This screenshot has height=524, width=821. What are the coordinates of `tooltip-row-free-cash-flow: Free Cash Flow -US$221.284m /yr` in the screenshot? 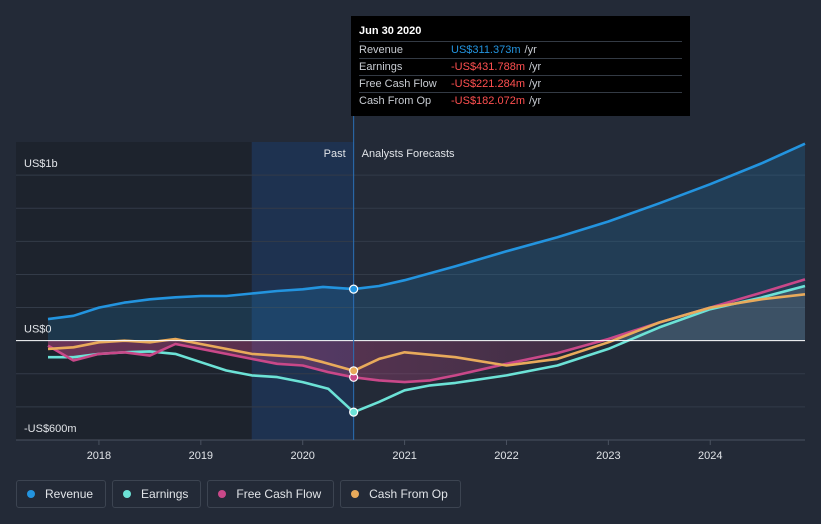 It's located at (520, 83).